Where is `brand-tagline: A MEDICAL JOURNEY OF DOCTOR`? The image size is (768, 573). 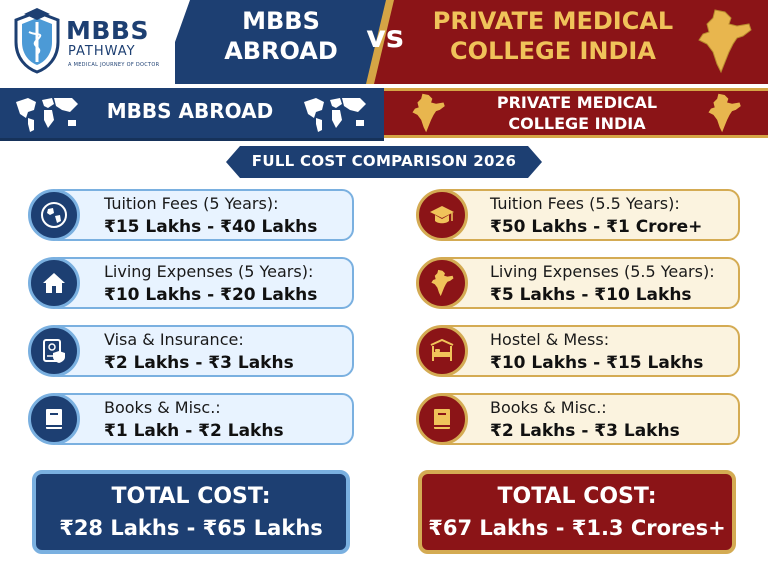 brand-tagline: A MEDICAL JOURNEY OF DOCTOR is located at coordinates (114, 65).